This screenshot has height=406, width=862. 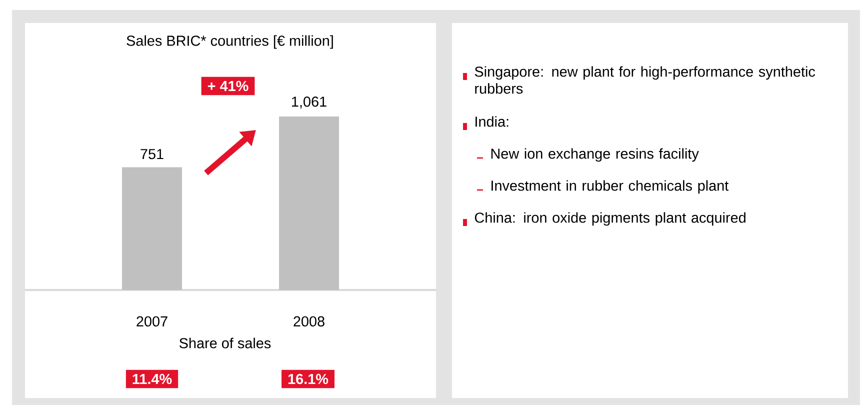 I want to click on text: 11.4%, so click(x=152, y=379).